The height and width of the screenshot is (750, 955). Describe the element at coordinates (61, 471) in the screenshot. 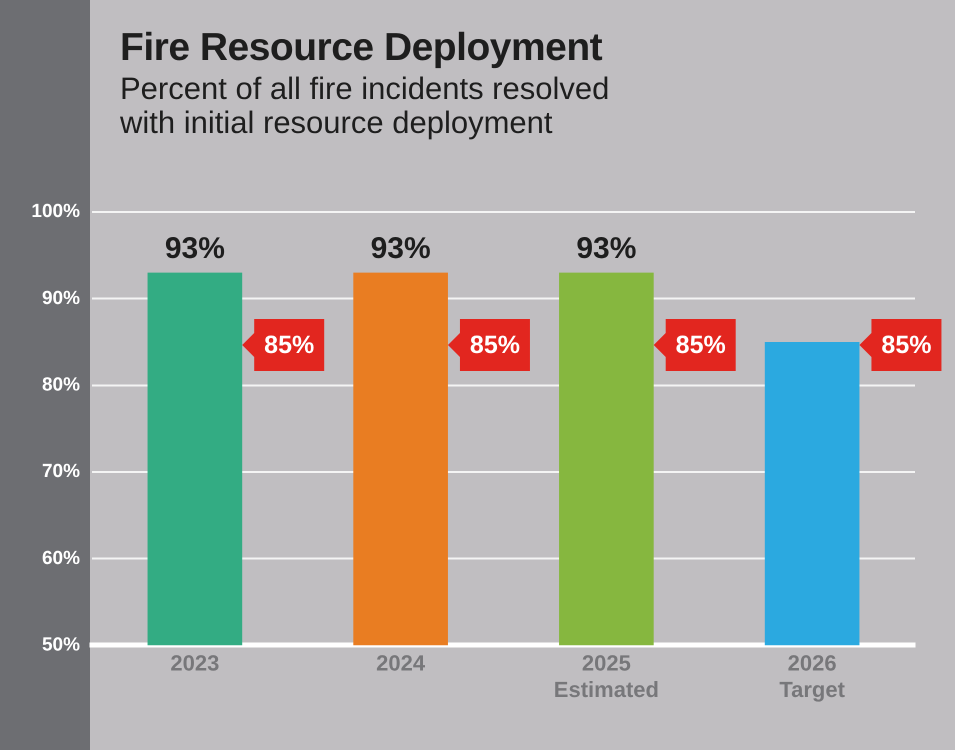

I see `y-tick-label: 70%` at that location.